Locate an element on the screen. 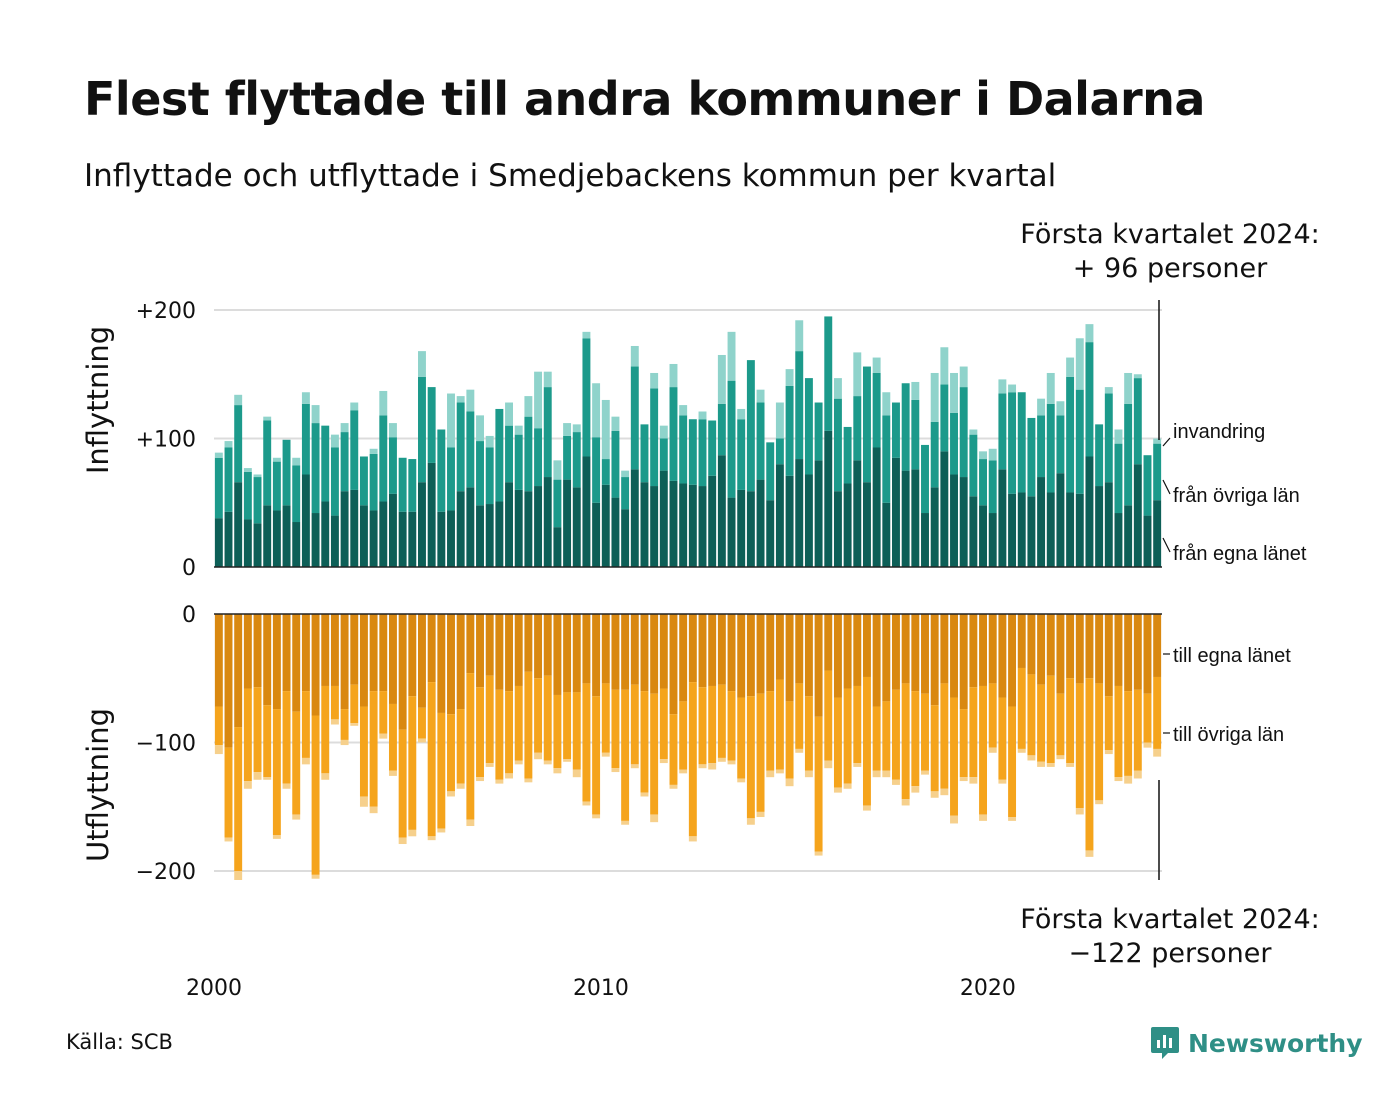 This screenshot has height=1120, width=1400. newsworthy-logo-icon is located at coordinates (1165, 1043).